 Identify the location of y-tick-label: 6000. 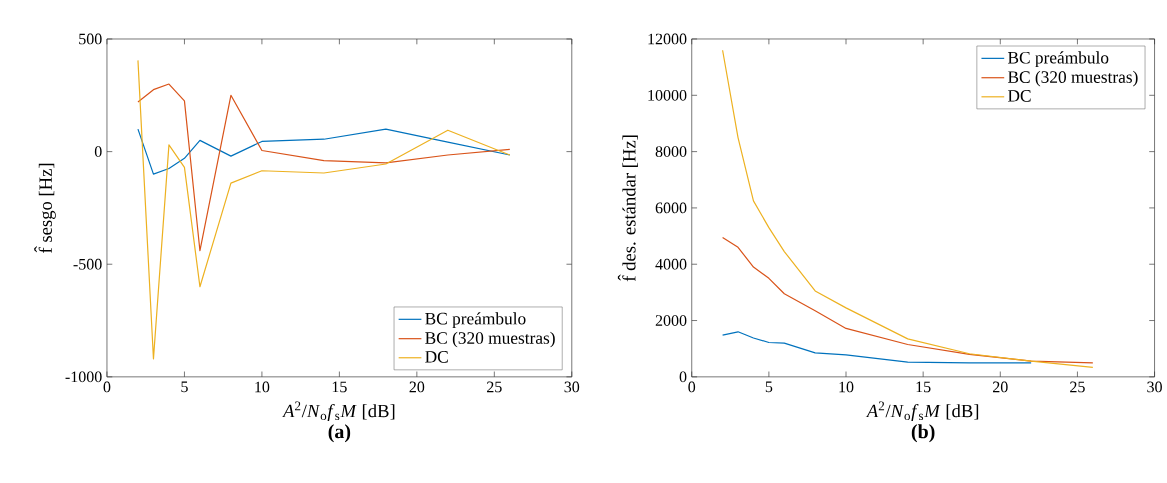
(671, 208).